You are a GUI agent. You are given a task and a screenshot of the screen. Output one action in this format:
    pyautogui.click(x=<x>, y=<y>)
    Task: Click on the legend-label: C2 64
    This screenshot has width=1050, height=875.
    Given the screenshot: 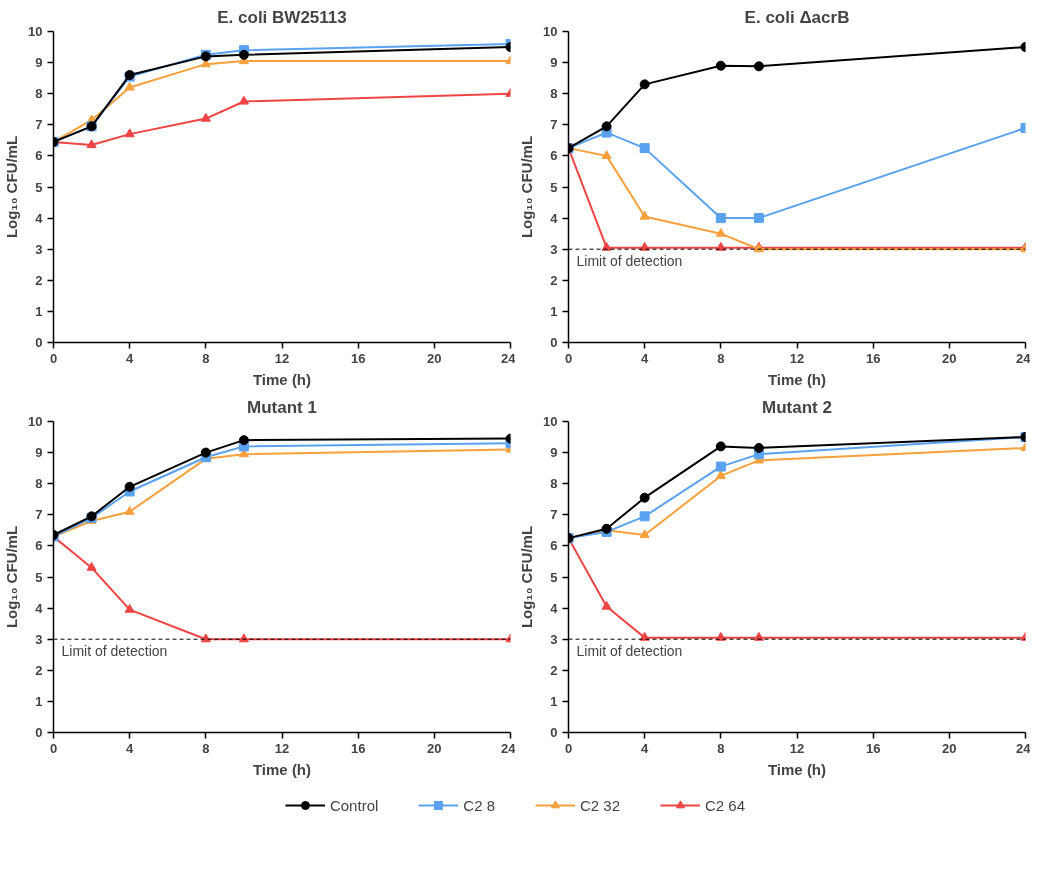 What is the action you would take?
    pyautogui.click(x=725, y=805)
    